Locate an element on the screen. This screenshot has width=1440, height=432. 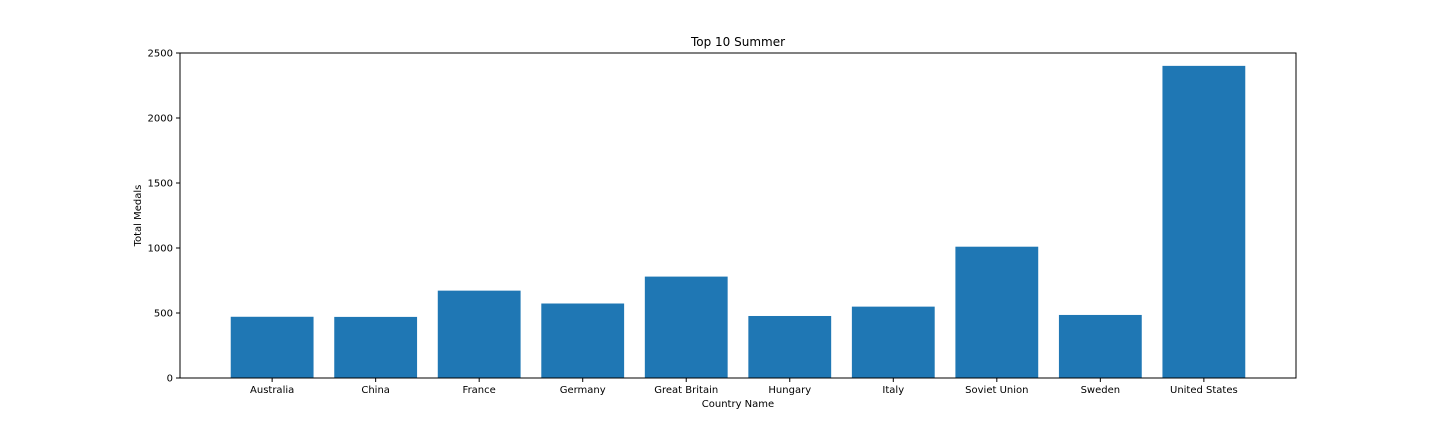
bar-hungary is located at coordinates (790, 346).